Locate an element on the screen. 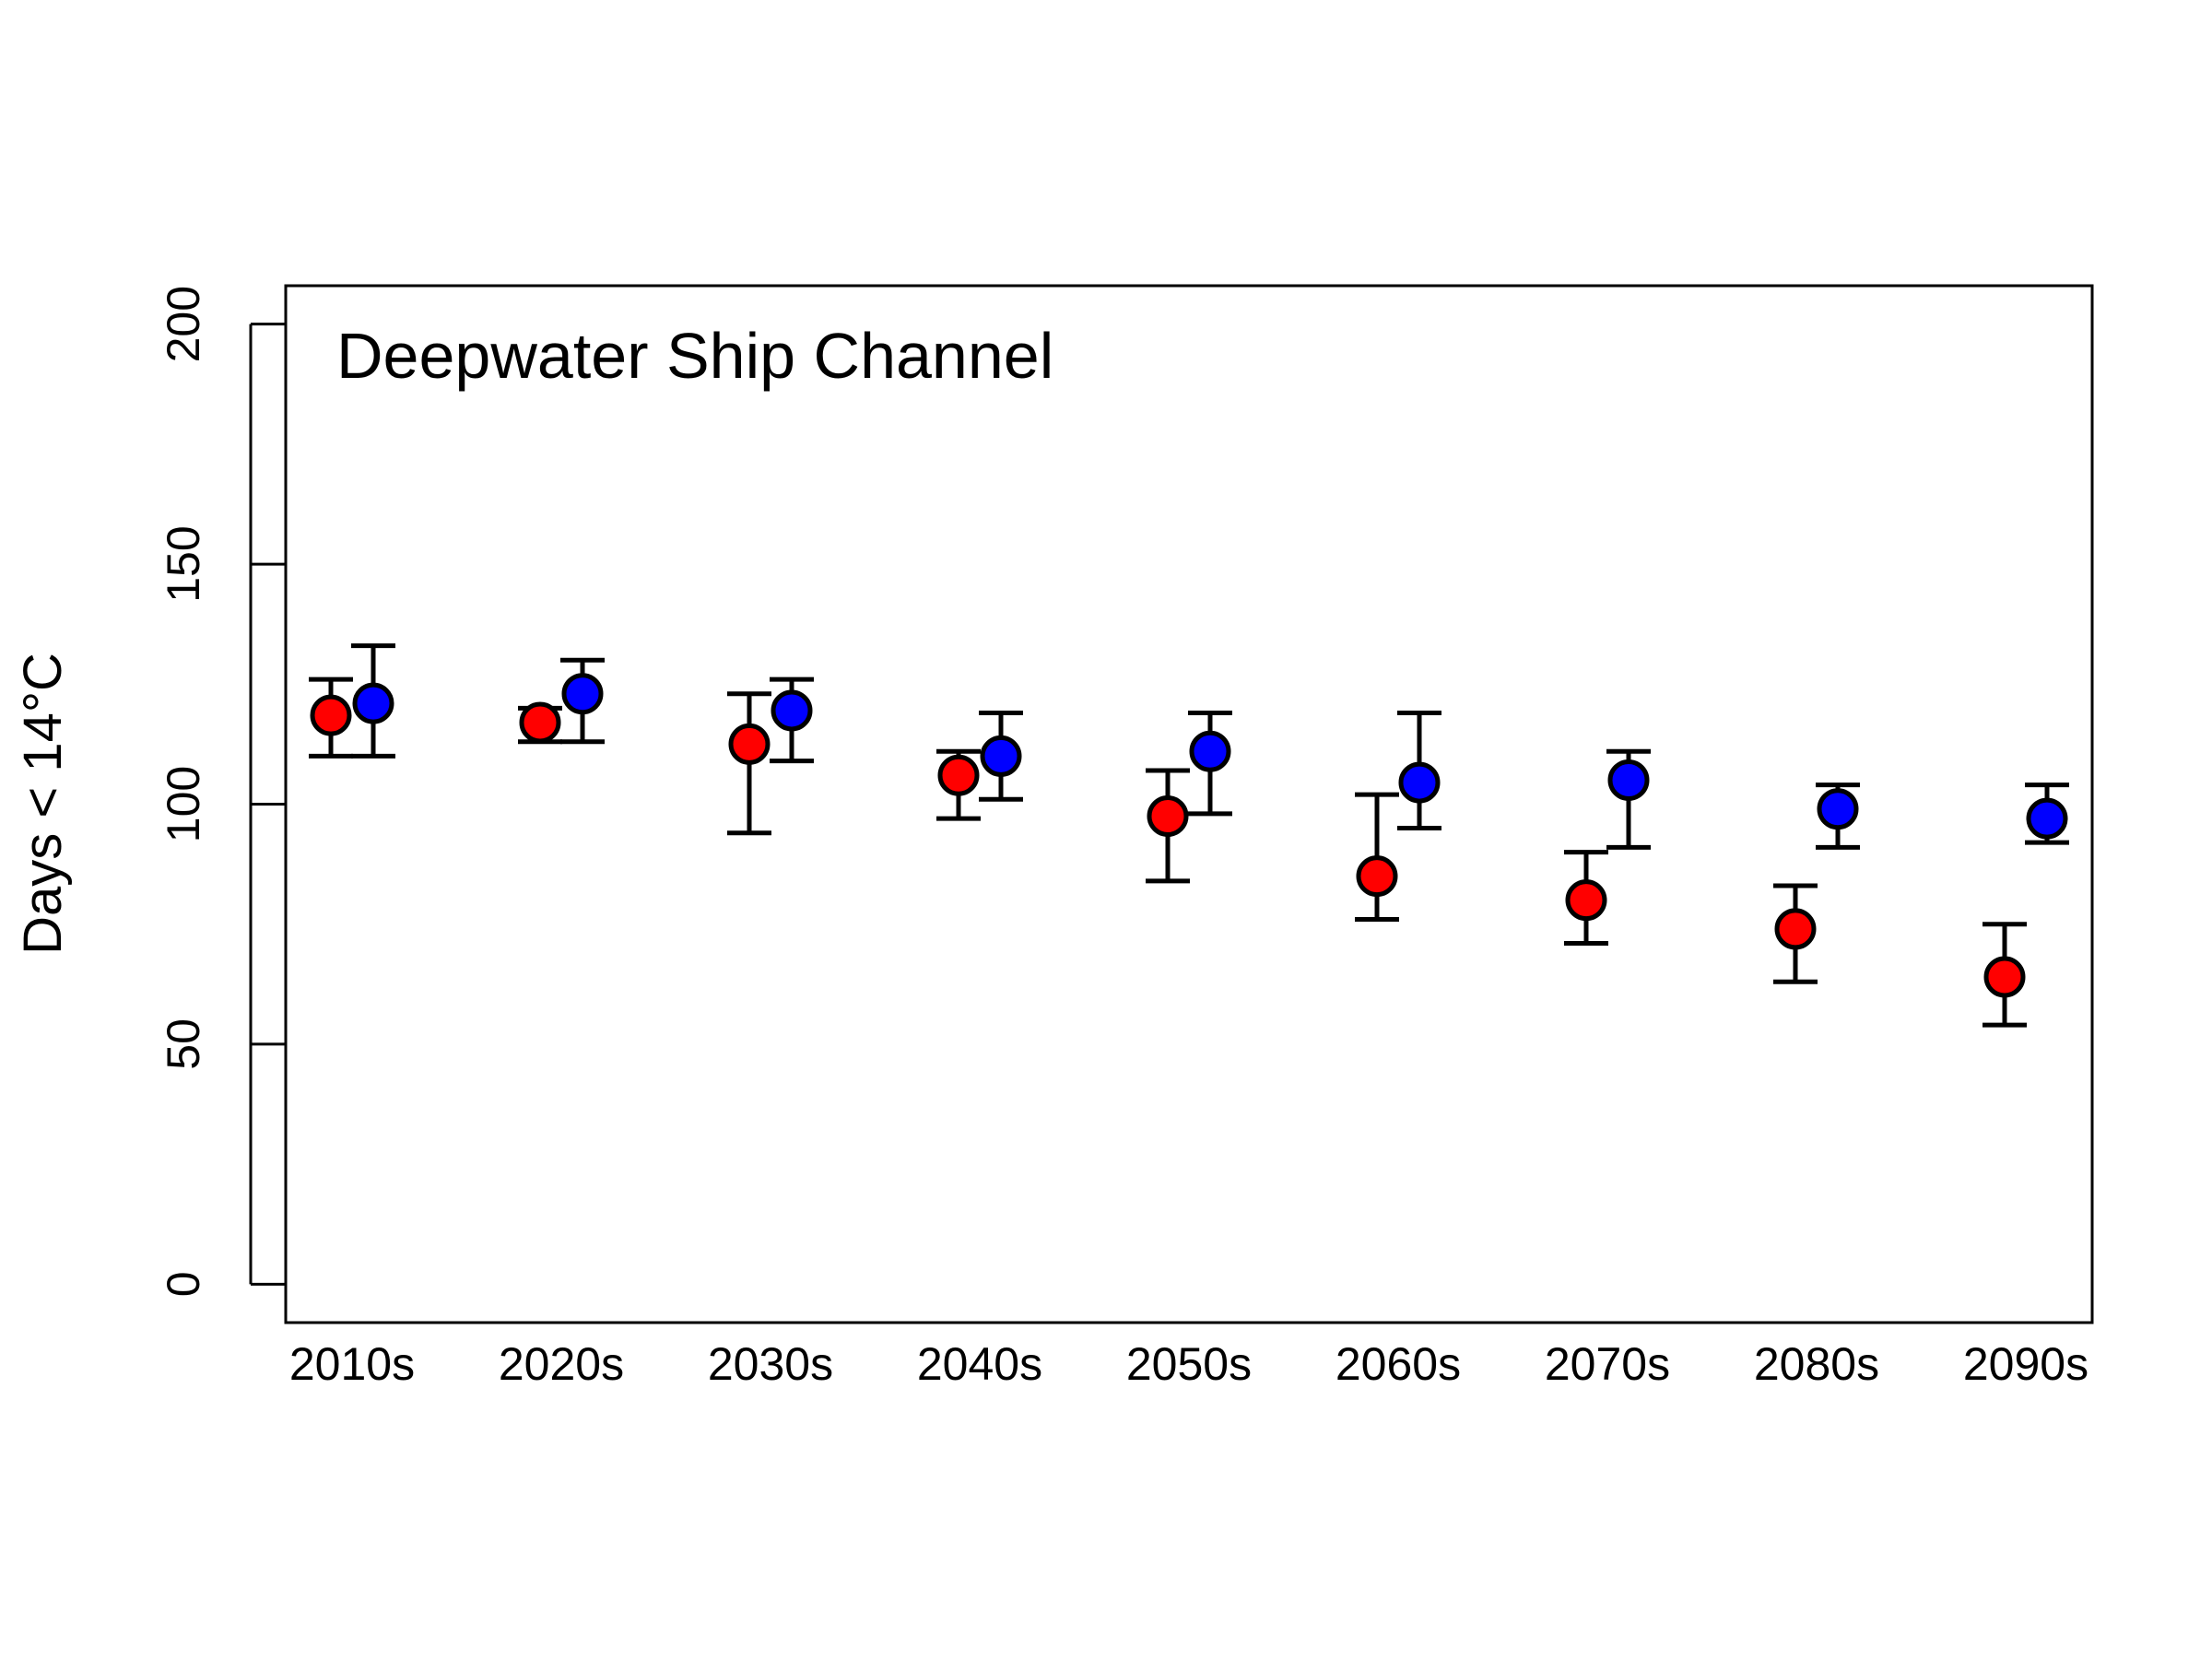  x-tick-label: 2080s is located at coordinates (1816, 1364).